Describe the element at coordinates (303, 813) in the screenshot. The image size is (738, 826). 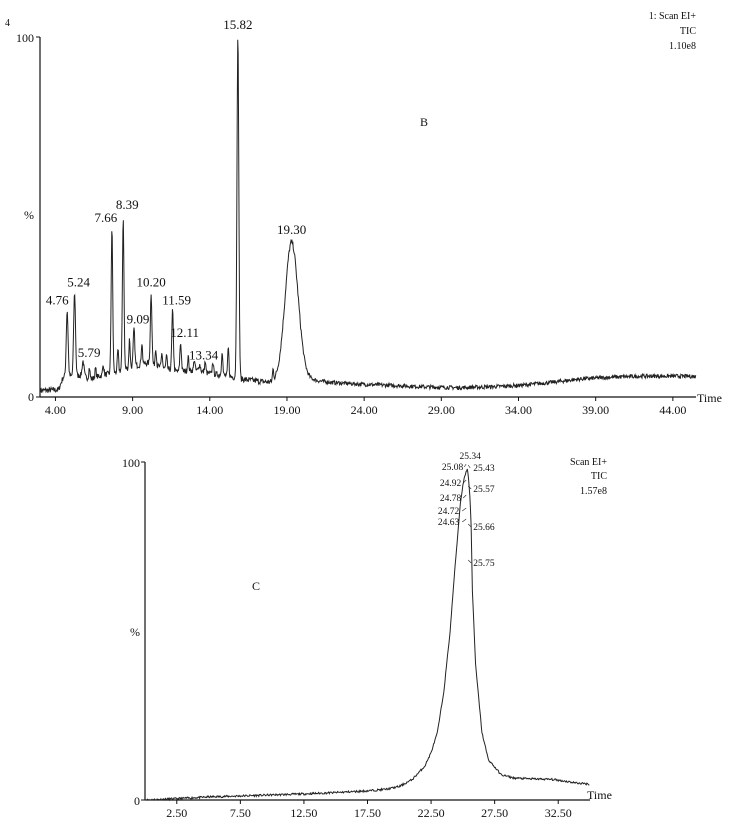
I see `panel-c-x-tick-label: 12.50` at that location.